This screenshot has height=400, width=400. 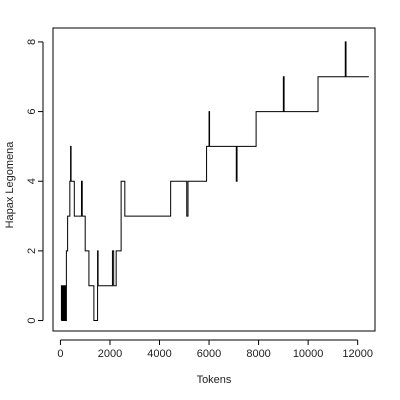 I want to click on y-tick-label: 8, so click(x=32, y=42).